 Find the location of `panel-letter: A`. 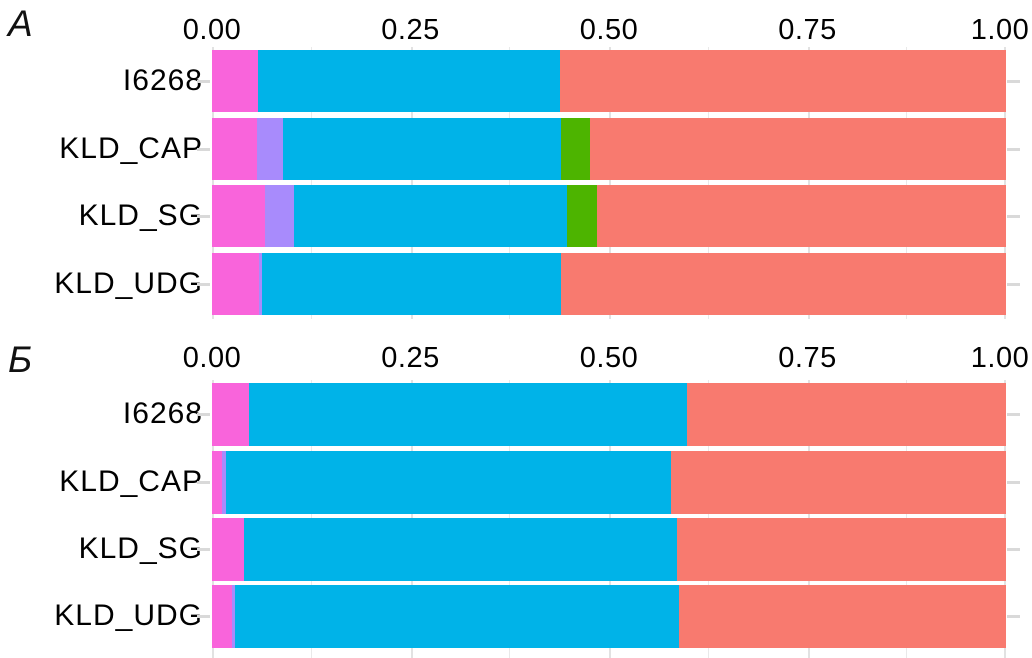

panel-letter: A is located at coordinates (20, 23).